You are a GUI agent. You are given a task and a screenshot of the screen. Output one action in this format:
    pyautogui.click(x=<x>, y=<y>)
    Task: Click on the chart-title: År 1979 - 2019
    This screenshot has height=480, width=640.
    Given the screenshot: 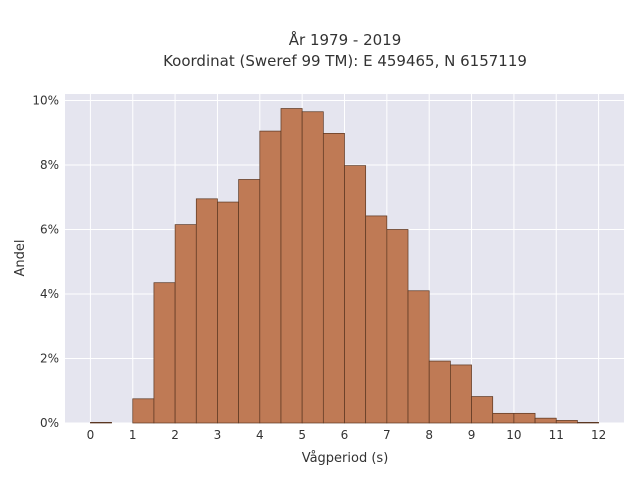 What is the action you would take?
    pyautogui.click(x=345, y=39)
    